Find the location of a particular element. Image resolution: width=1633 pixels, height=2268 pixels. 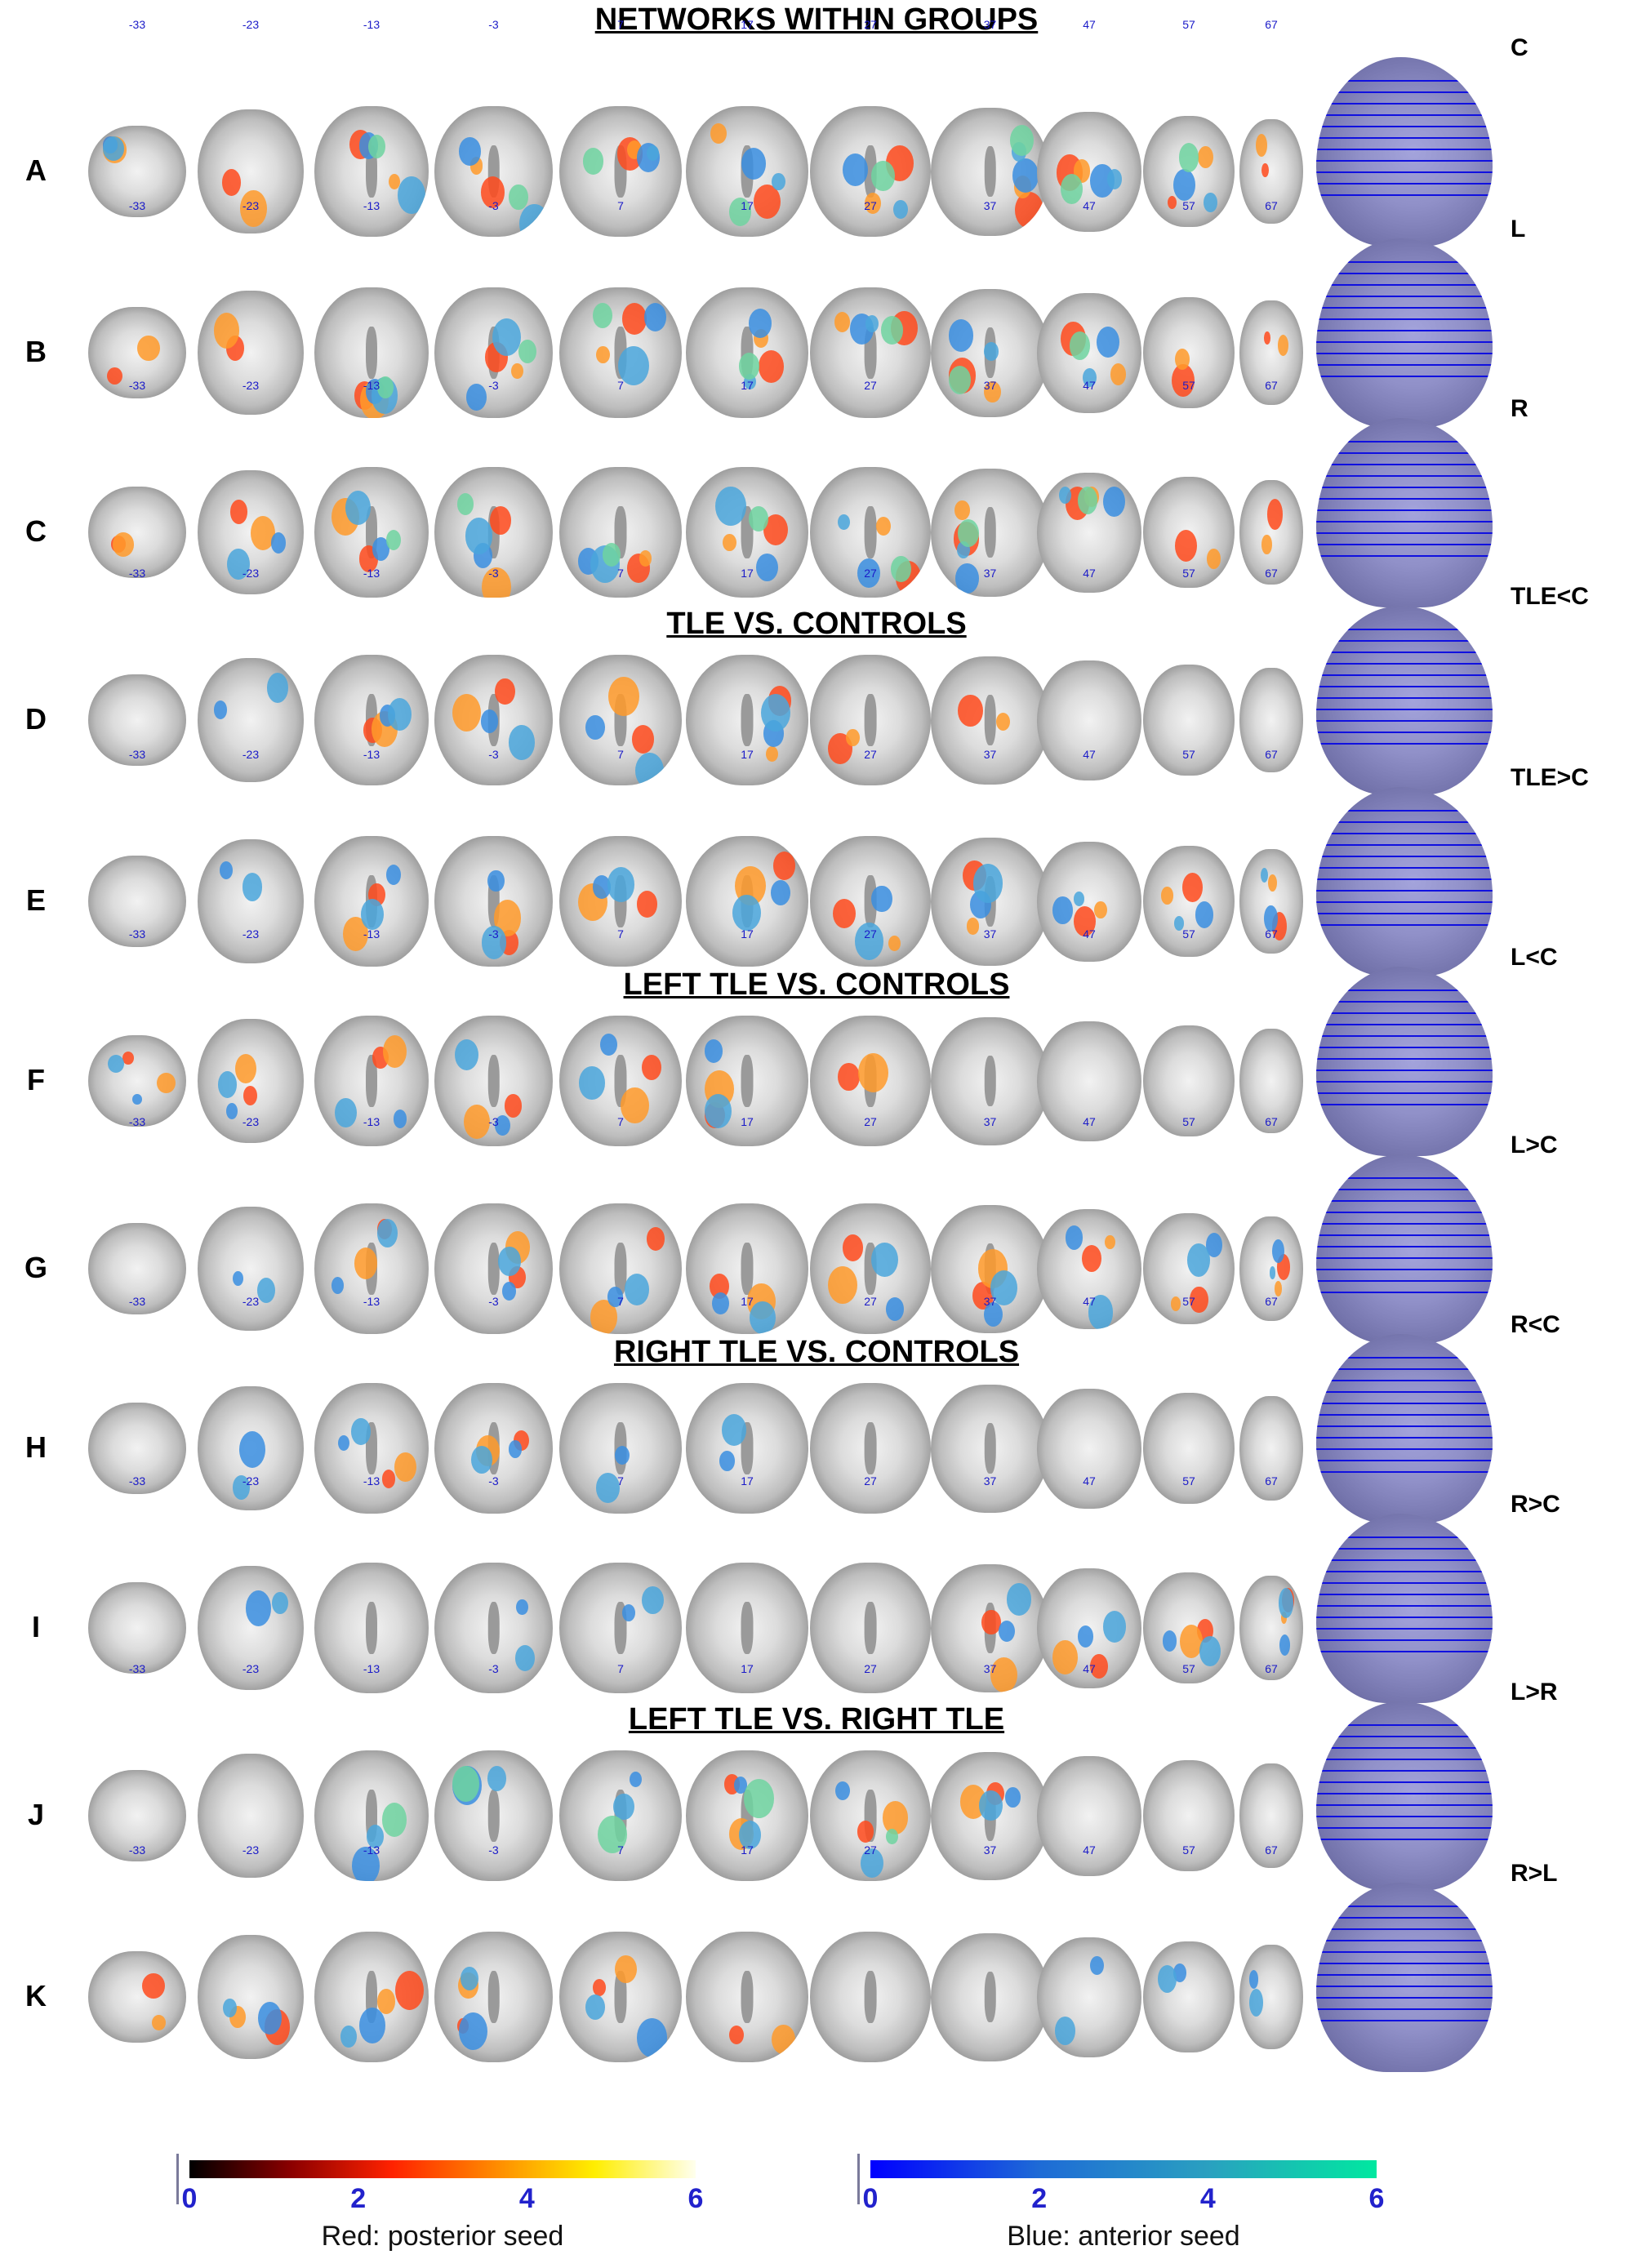

sagittal-overlay is located at coordinates (1404, 1428).